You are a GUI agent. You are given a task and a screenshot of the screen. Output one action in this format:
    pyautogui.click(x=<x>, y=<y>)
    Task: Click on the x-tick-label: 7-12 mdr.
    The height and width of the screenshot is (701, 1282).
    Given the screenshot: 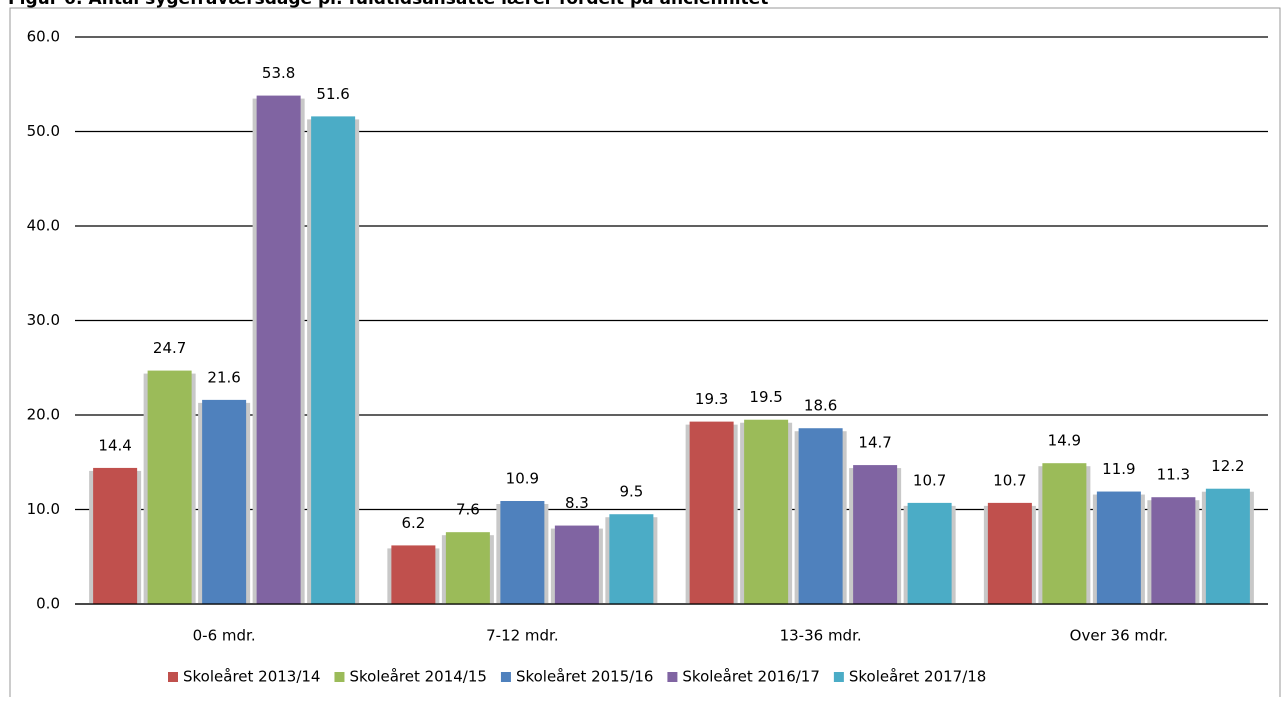 What is the action you would take?
    pyautogui.click(x=522, y=636)
    